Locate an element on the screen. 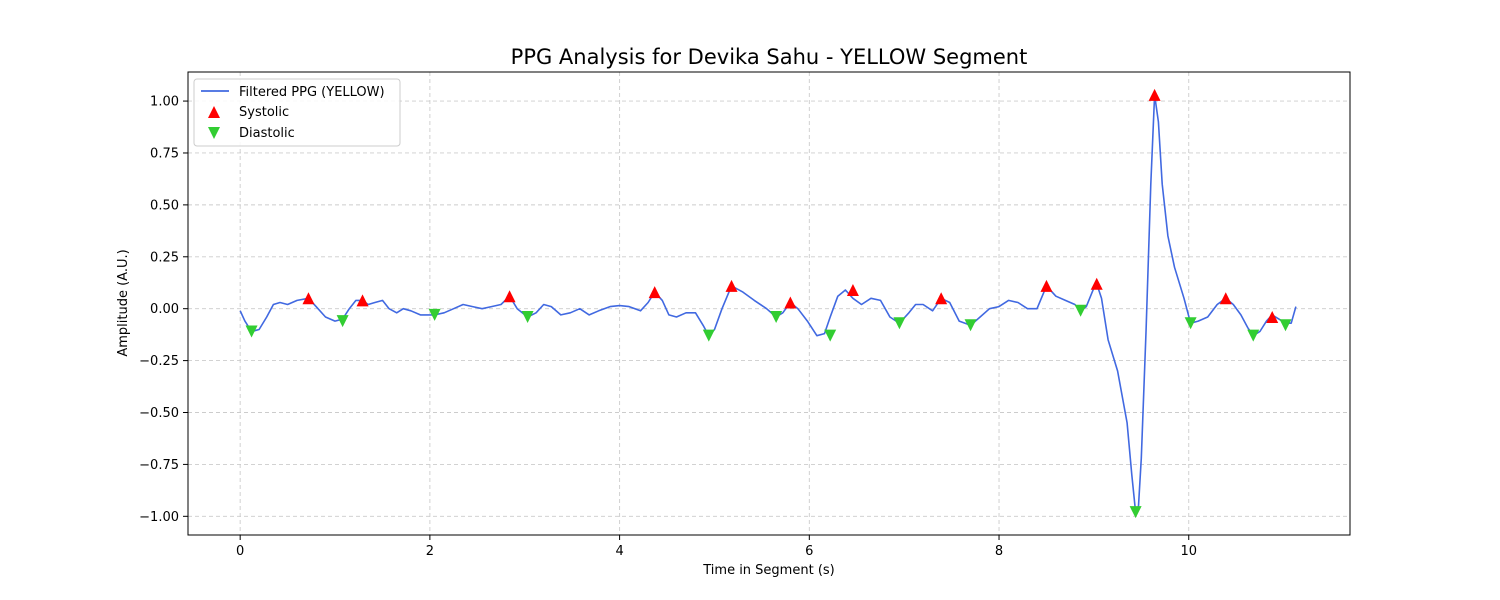 The height and width of the screenshot is (600, 1500). y-tick-label: −1.00 is located at coordinates (159, 517).